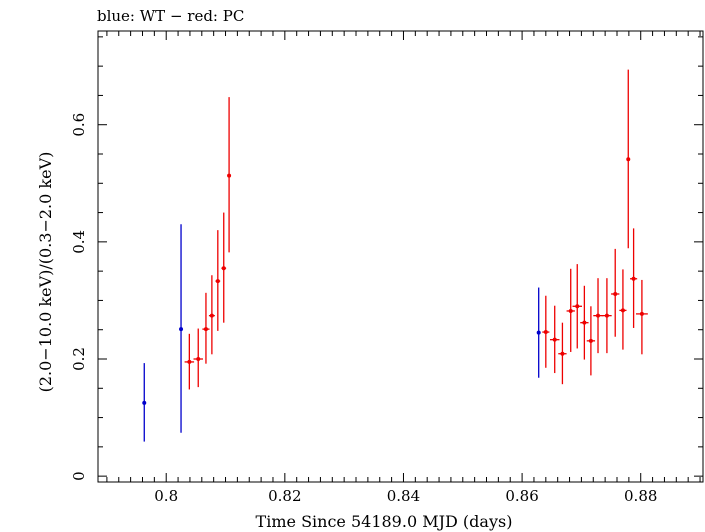 Image resolution: width=705 pixels, height=532 pixels. Describe the element at coordinates (79, 476) in the screenshot. I see `y-tick-label: 0` at that location.